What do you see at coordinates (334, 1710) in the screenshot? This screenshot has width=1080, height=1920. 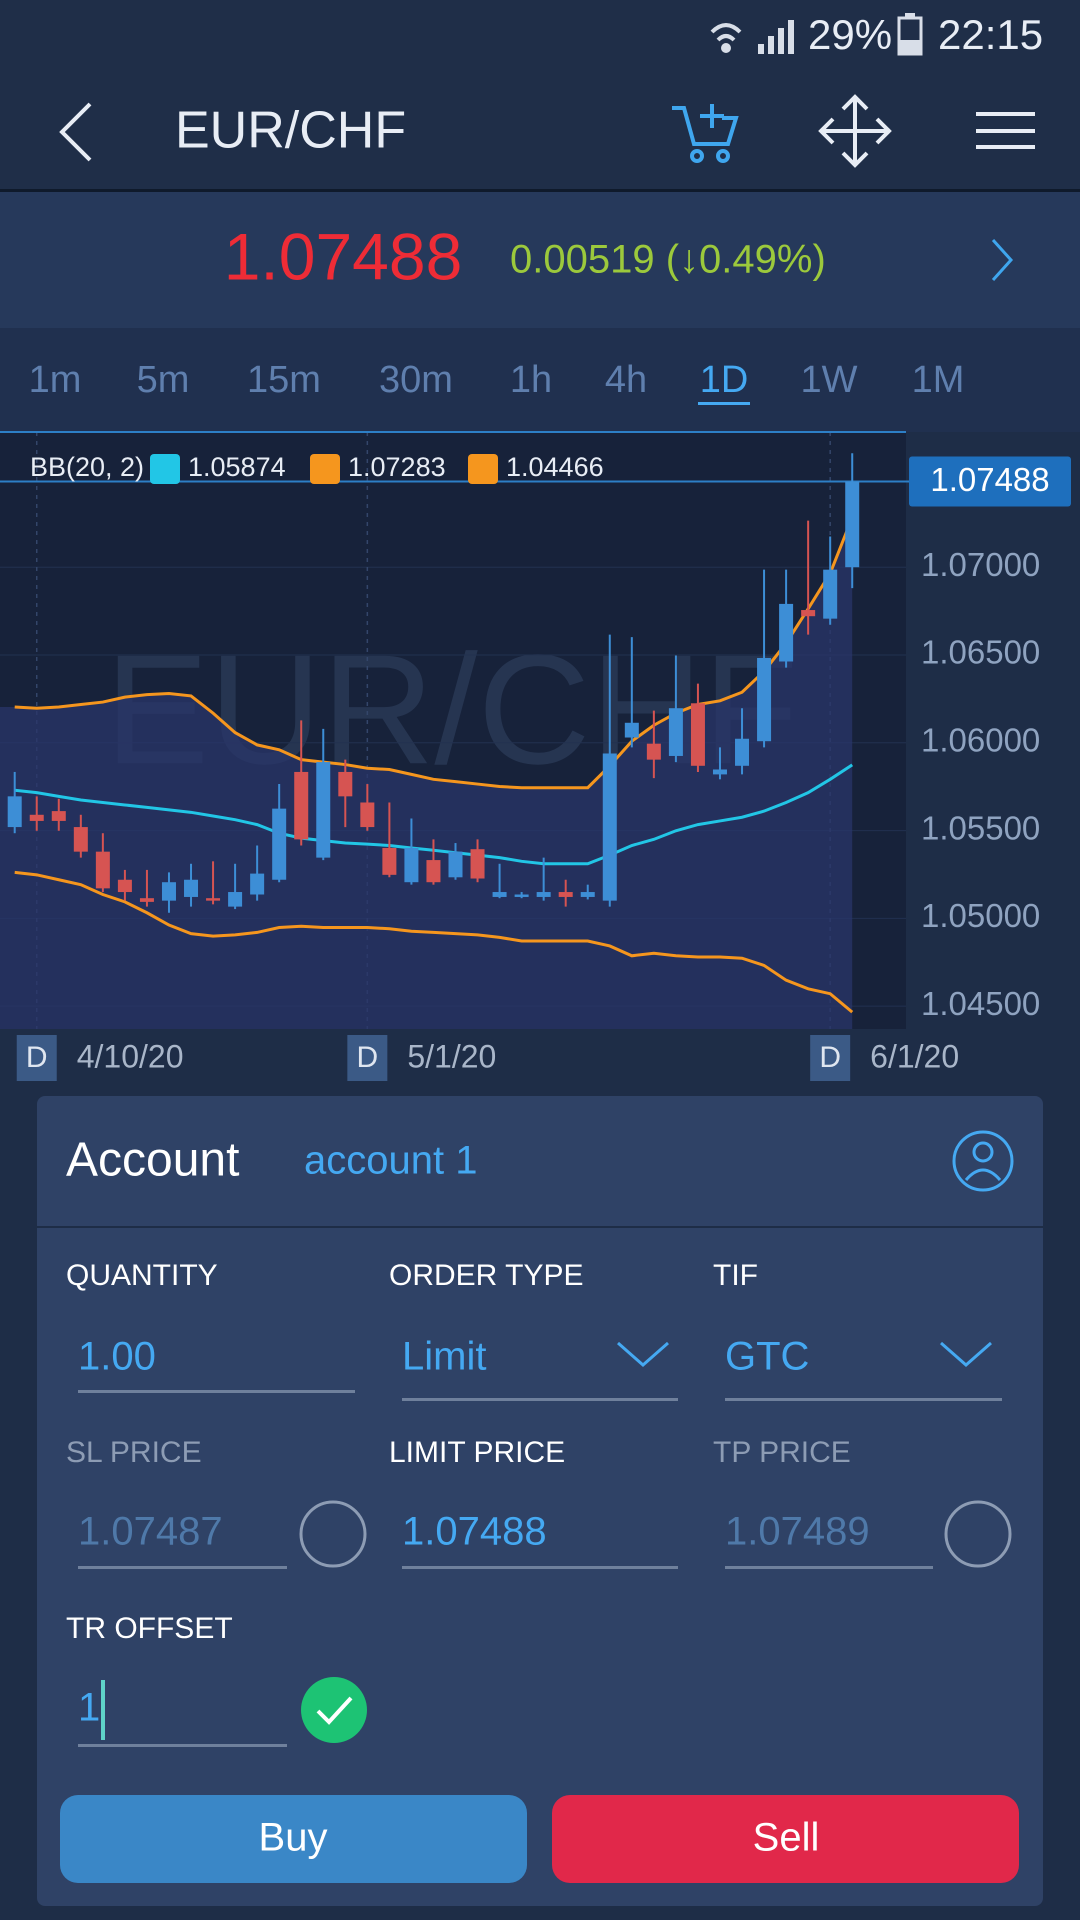 I see `confirm-button` at bounding box center [334, 1710].